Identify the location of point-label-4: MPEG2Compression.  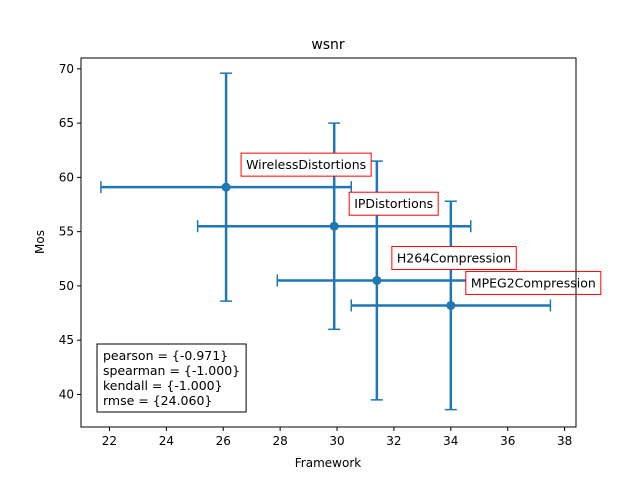
(533, 282).